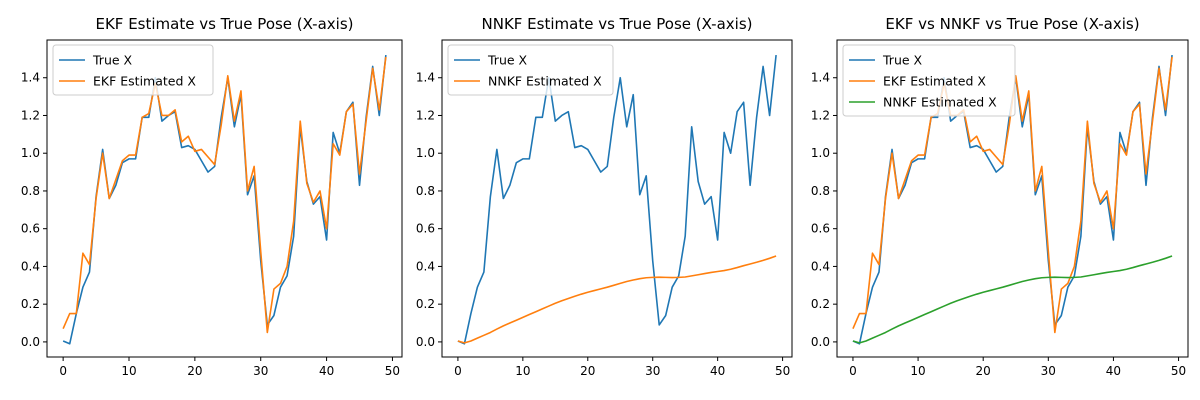 The width and height of the screenshot is (1200, 400). Describe the element at coordinates (617, 24) in the screenshot. I see `chart-title: NNKF Estimate vs True Pose (X-axis)` at that location.